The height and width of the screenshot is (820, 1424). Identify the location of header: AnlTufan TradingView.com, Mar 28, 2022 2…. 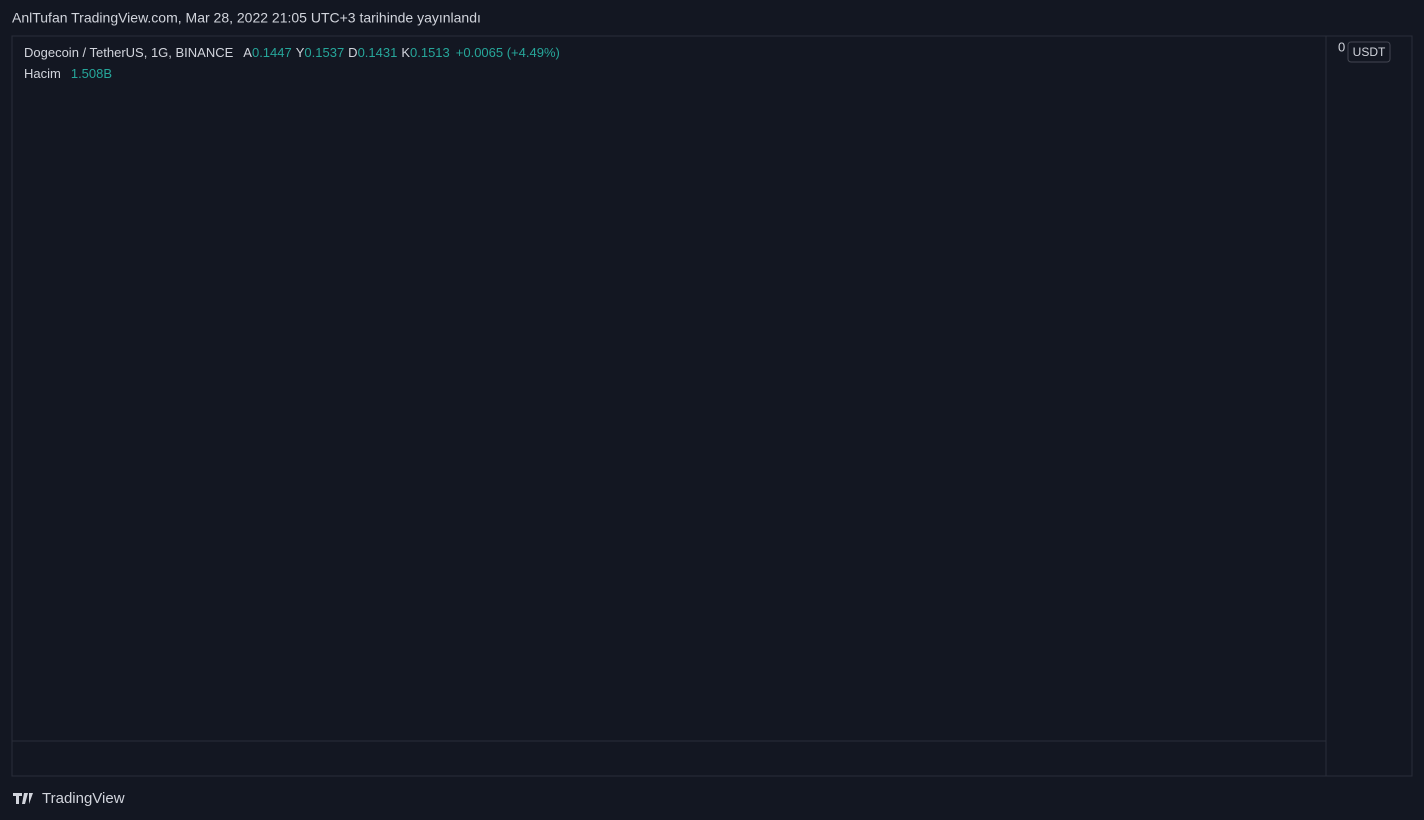
(246, 18).